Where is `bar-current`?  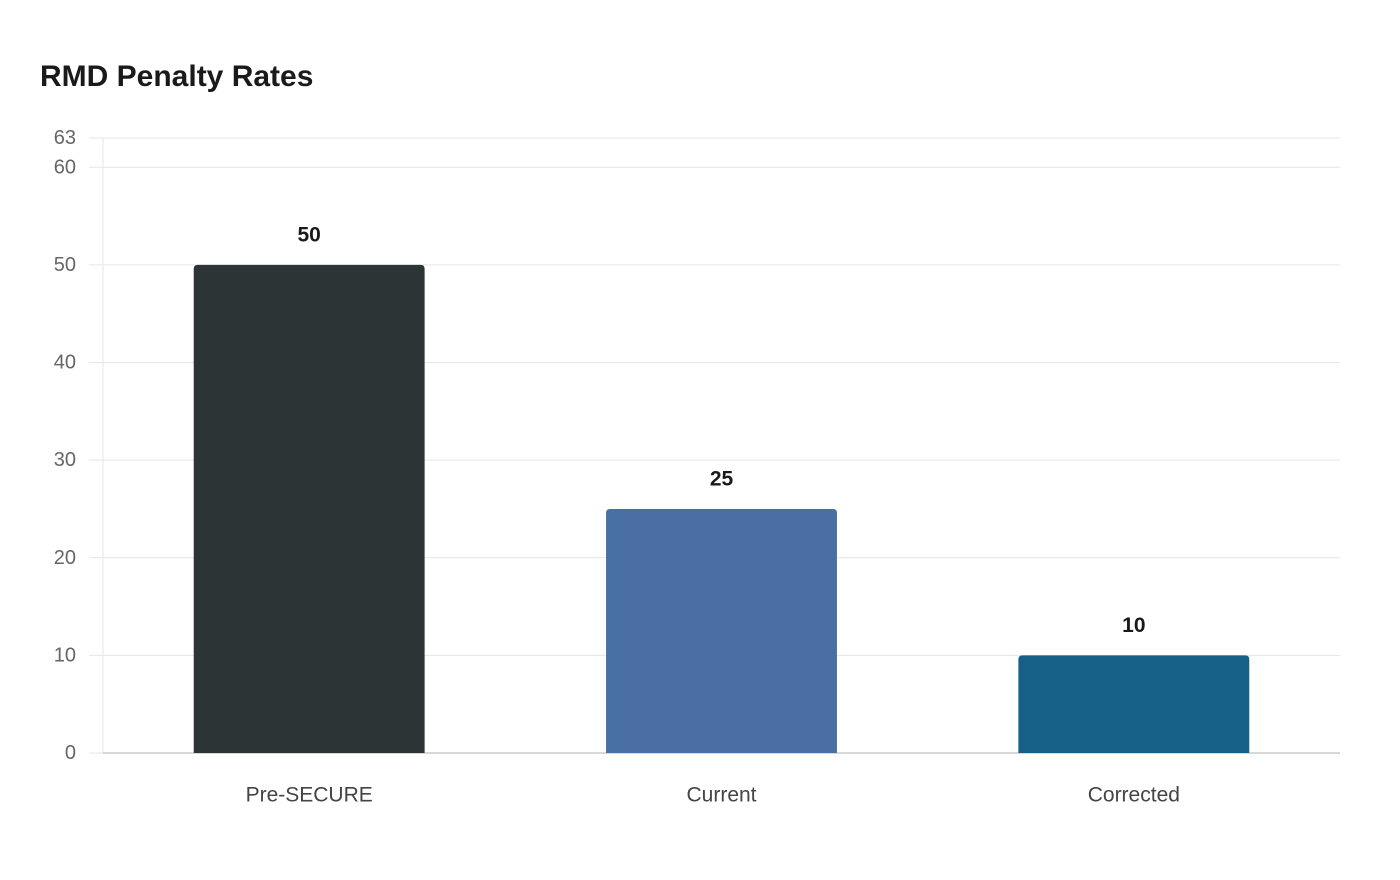 bar-current is located at coordinates (721, 630).